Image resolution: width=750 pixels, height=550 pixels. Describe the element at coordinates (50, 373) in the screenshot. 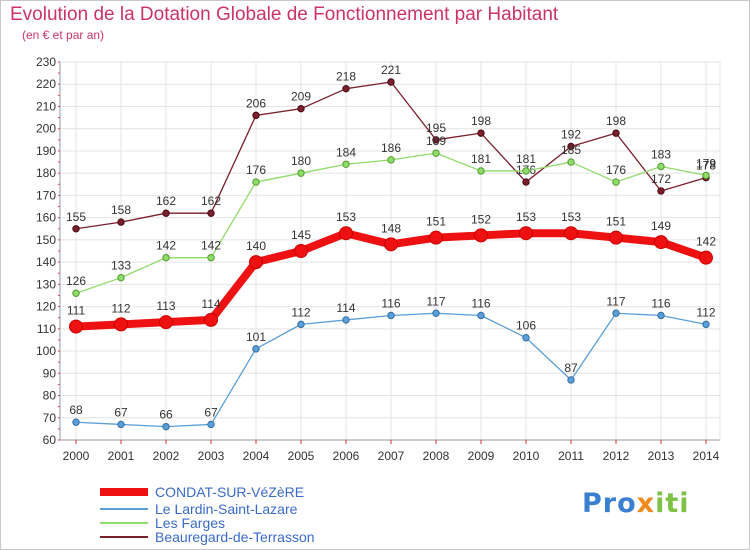

I see `y-tick-label: 90` at that location.